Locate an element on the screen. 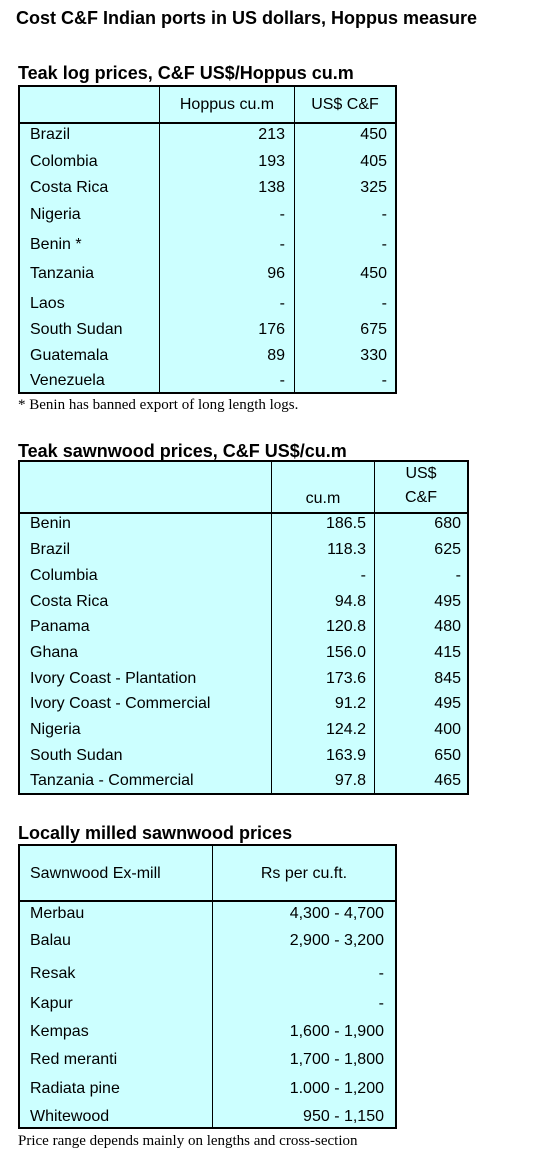  table-row-cum: - is located at coordinates (363, 575).